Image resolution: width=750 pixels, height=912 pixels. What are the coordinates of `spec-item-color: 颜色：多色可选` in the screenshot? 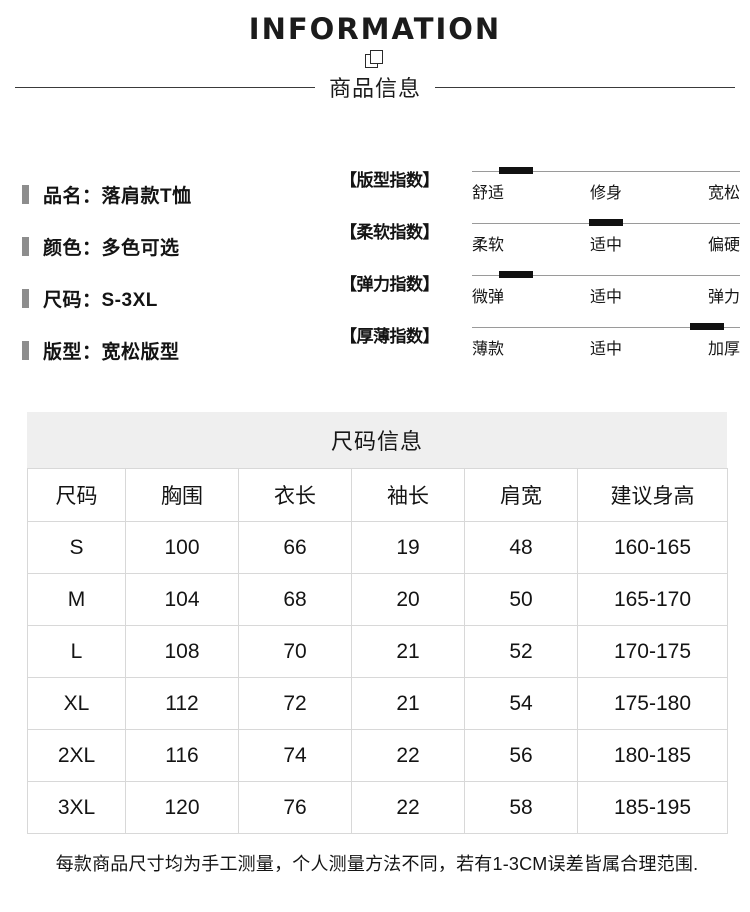 It's located at (182, 246).